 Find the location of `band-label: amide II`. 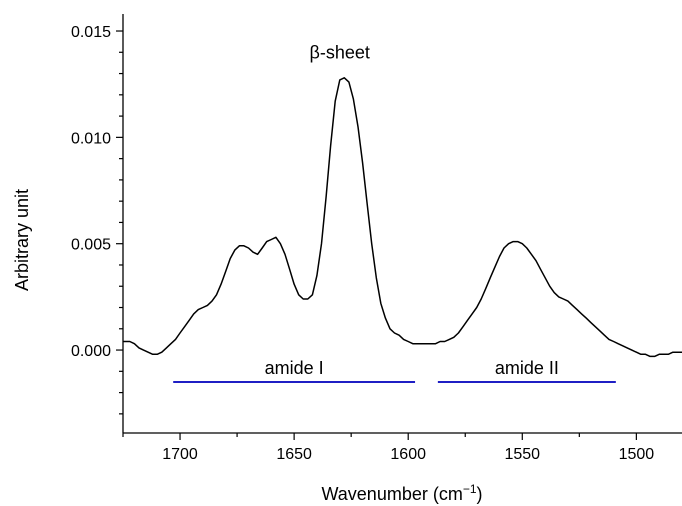

band-label: amide II is located at coordinates (527, 368).